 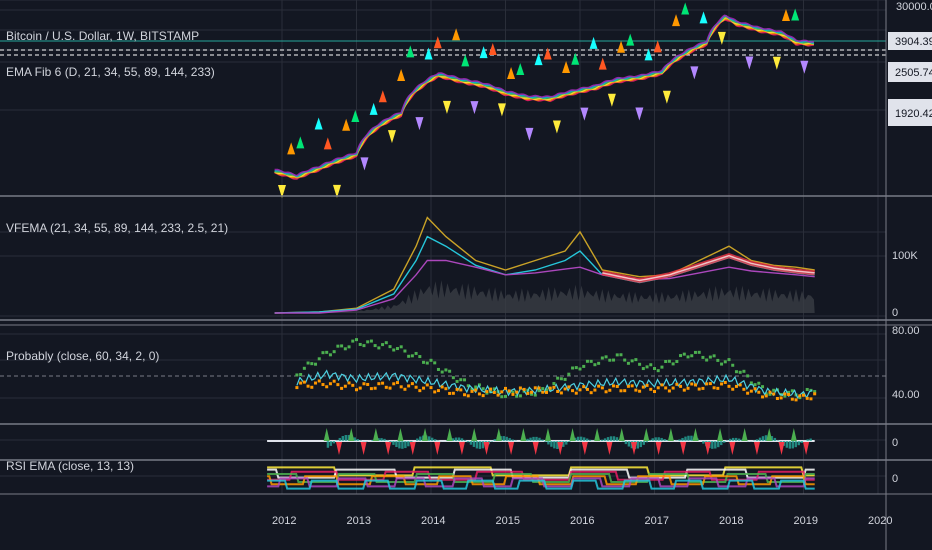 What do you see at coordinates (110, 72) in the screenshot?
I see `ema-fib-legend: EMA Fib 6 (D, 21, 34, 55, 89, 144, 233)` at bounding box center [110, 72].